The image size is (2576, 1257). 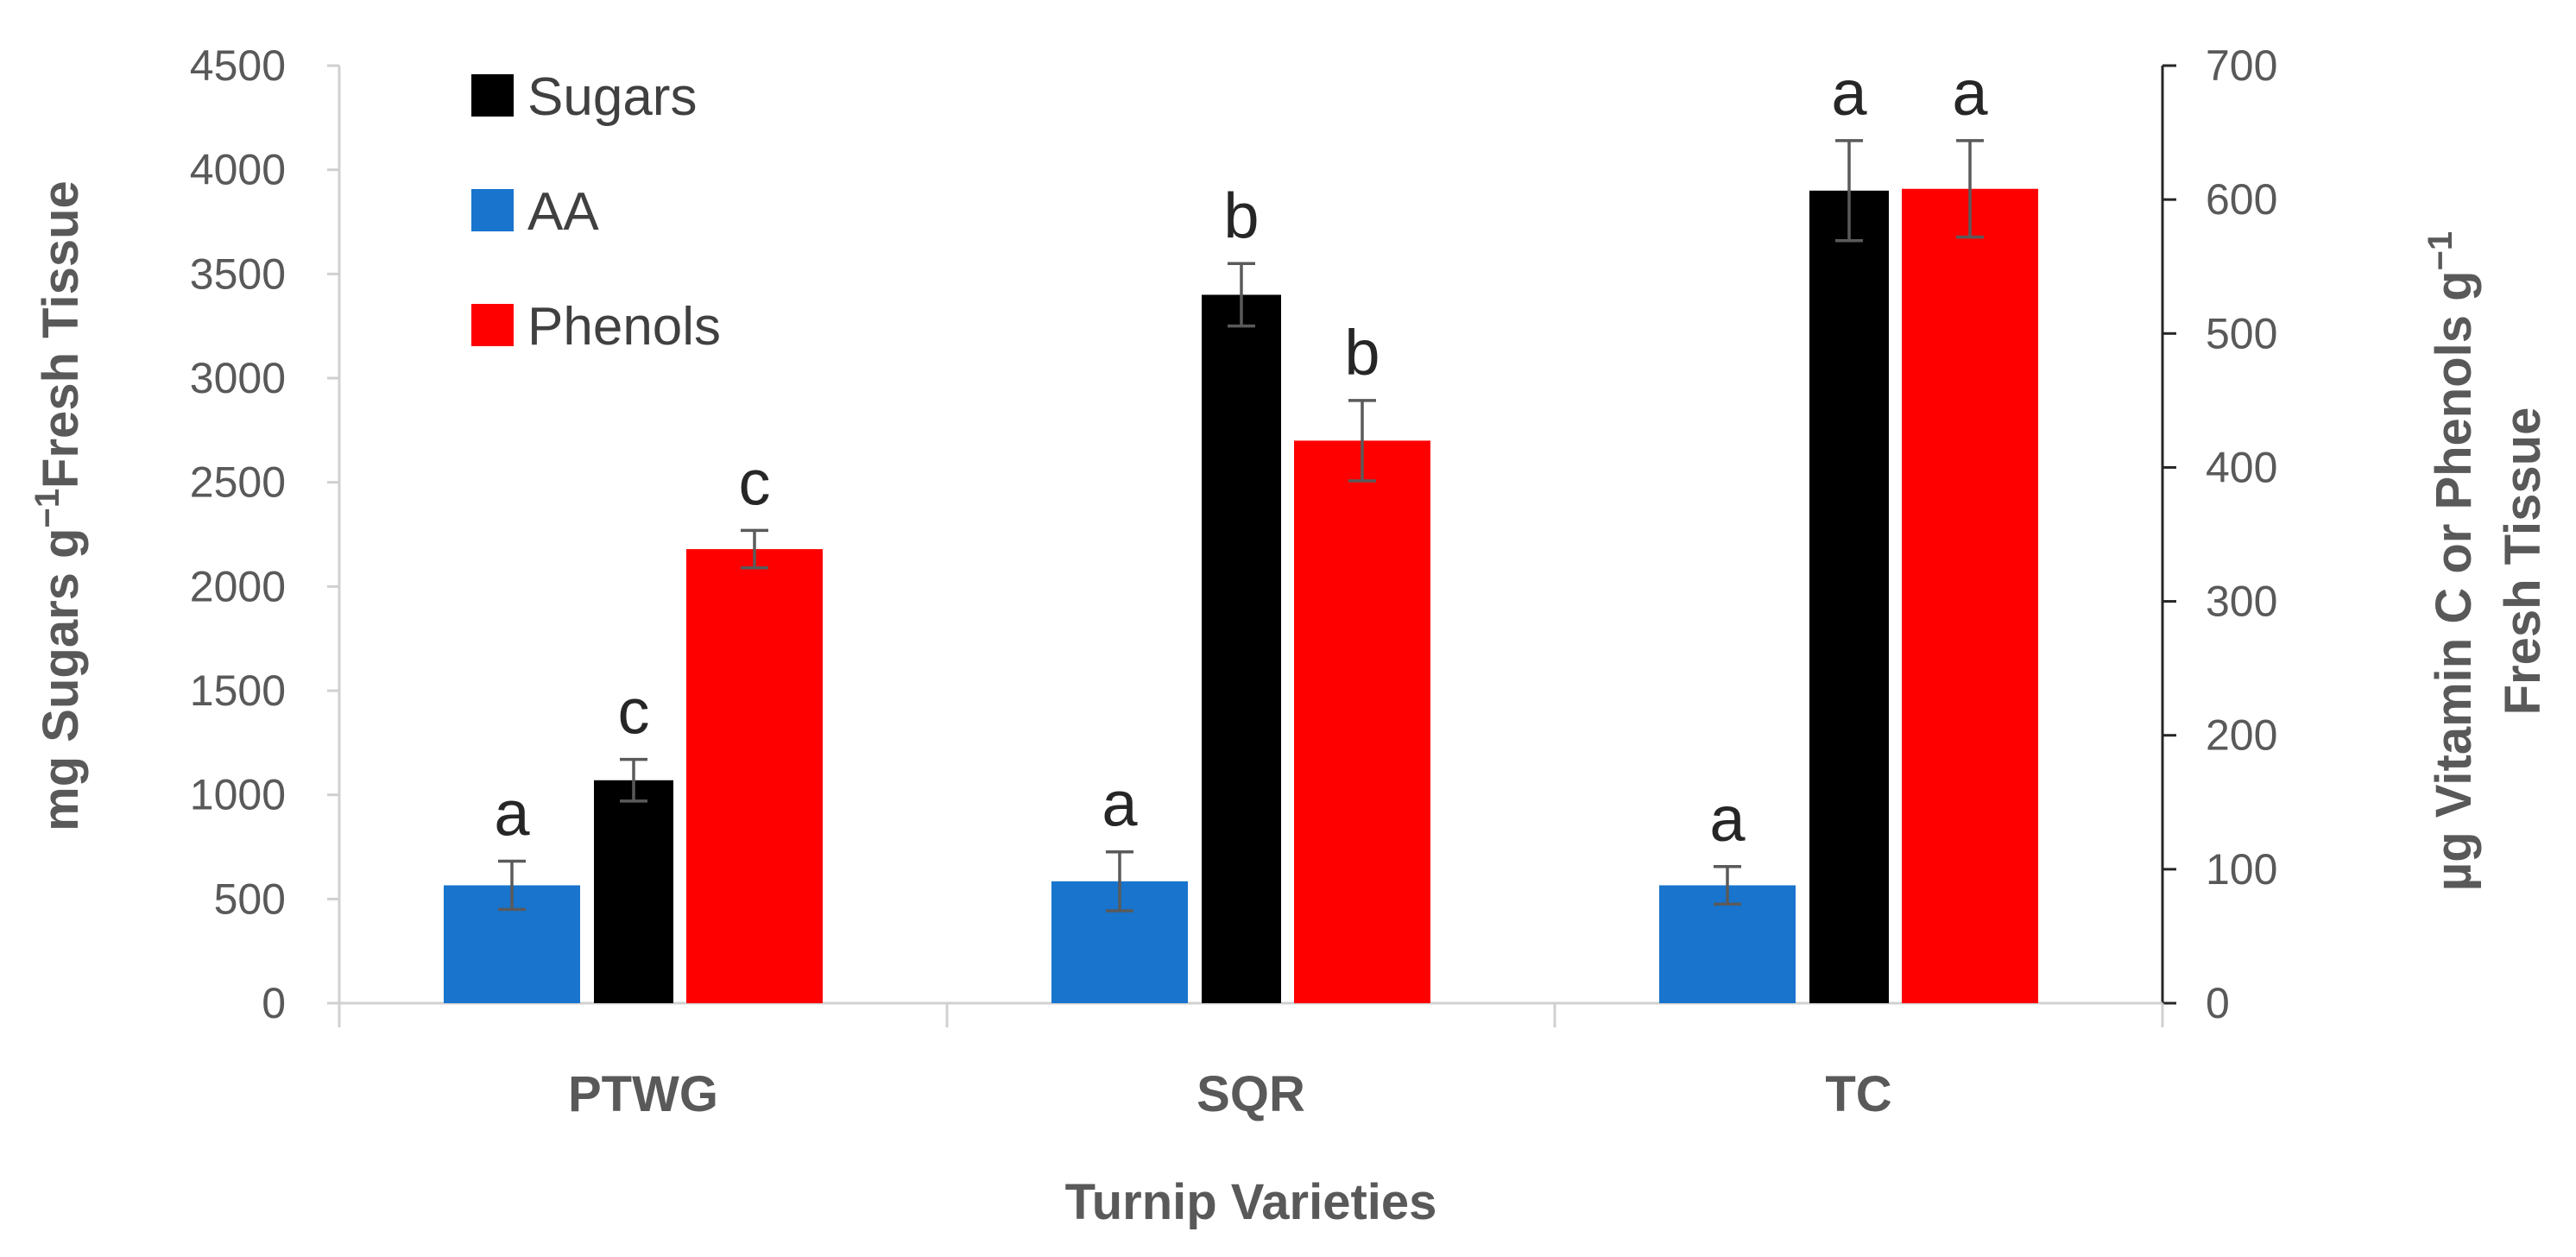 I want to click on significance-label-phenols: c, so click(x=755, y=482).